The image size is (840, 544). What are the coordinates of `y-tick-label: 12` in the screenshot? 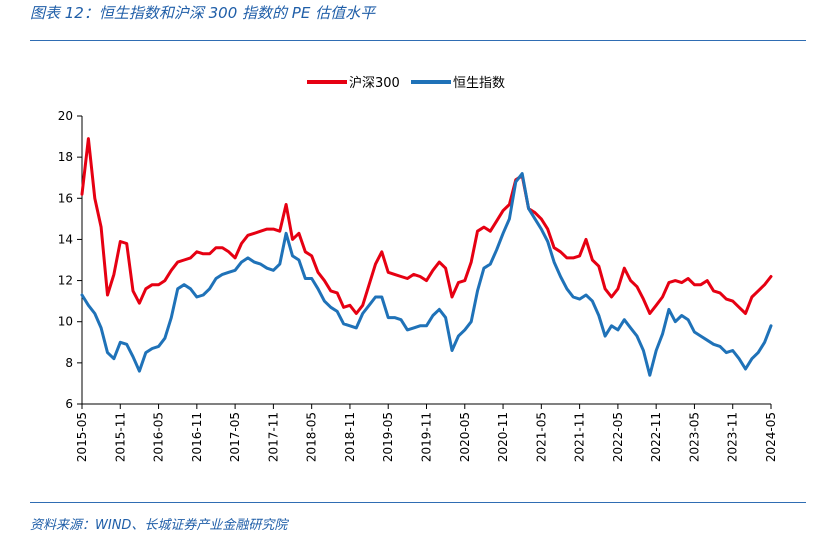 It's located at (65, 281).